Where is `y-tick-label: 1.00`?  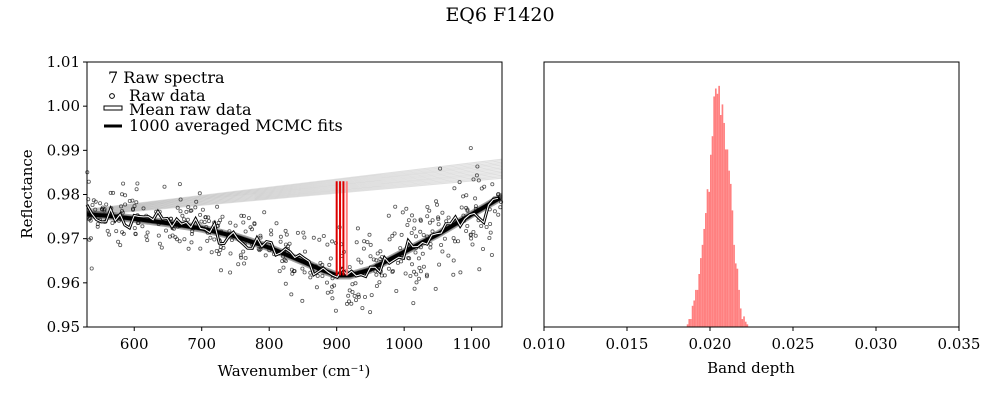
y-tick-label: 1.00 is located at coordinates (63, 106).